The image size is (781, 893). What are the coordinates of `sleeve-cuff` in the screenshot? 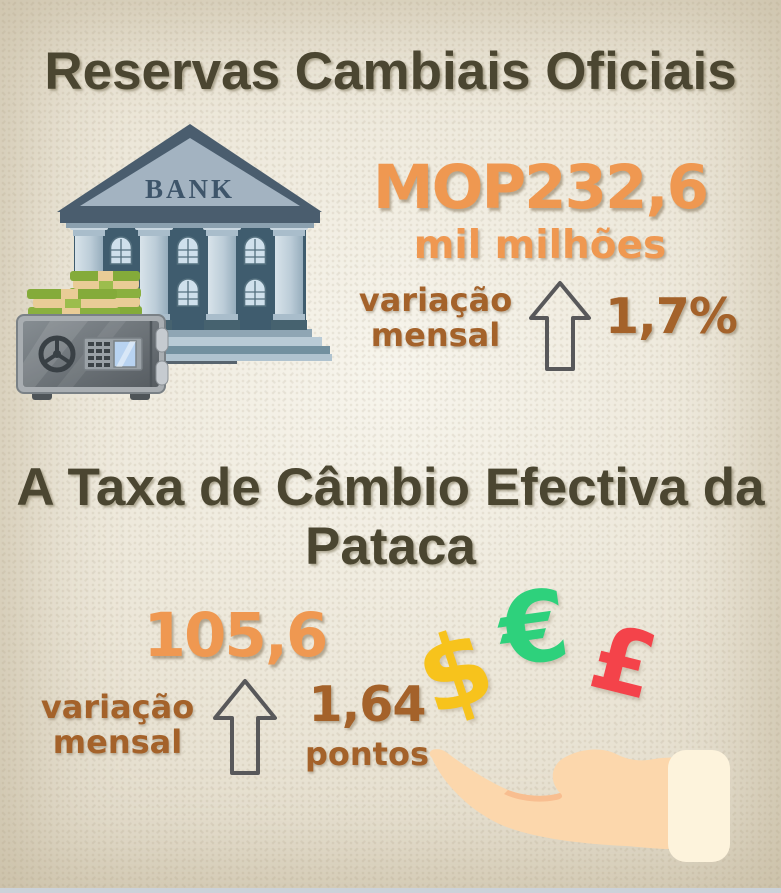 It's located at (699, 806).